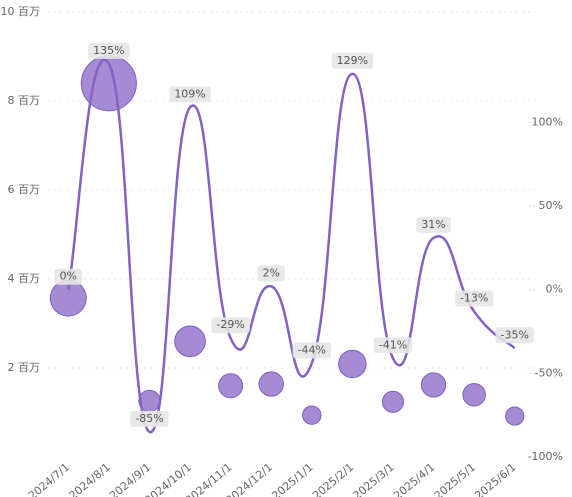  What do you see at coordinates (333, 479) in the screenshot?
I see `x-tick-label: 2025/2/1` at bounding box center [333, 479].